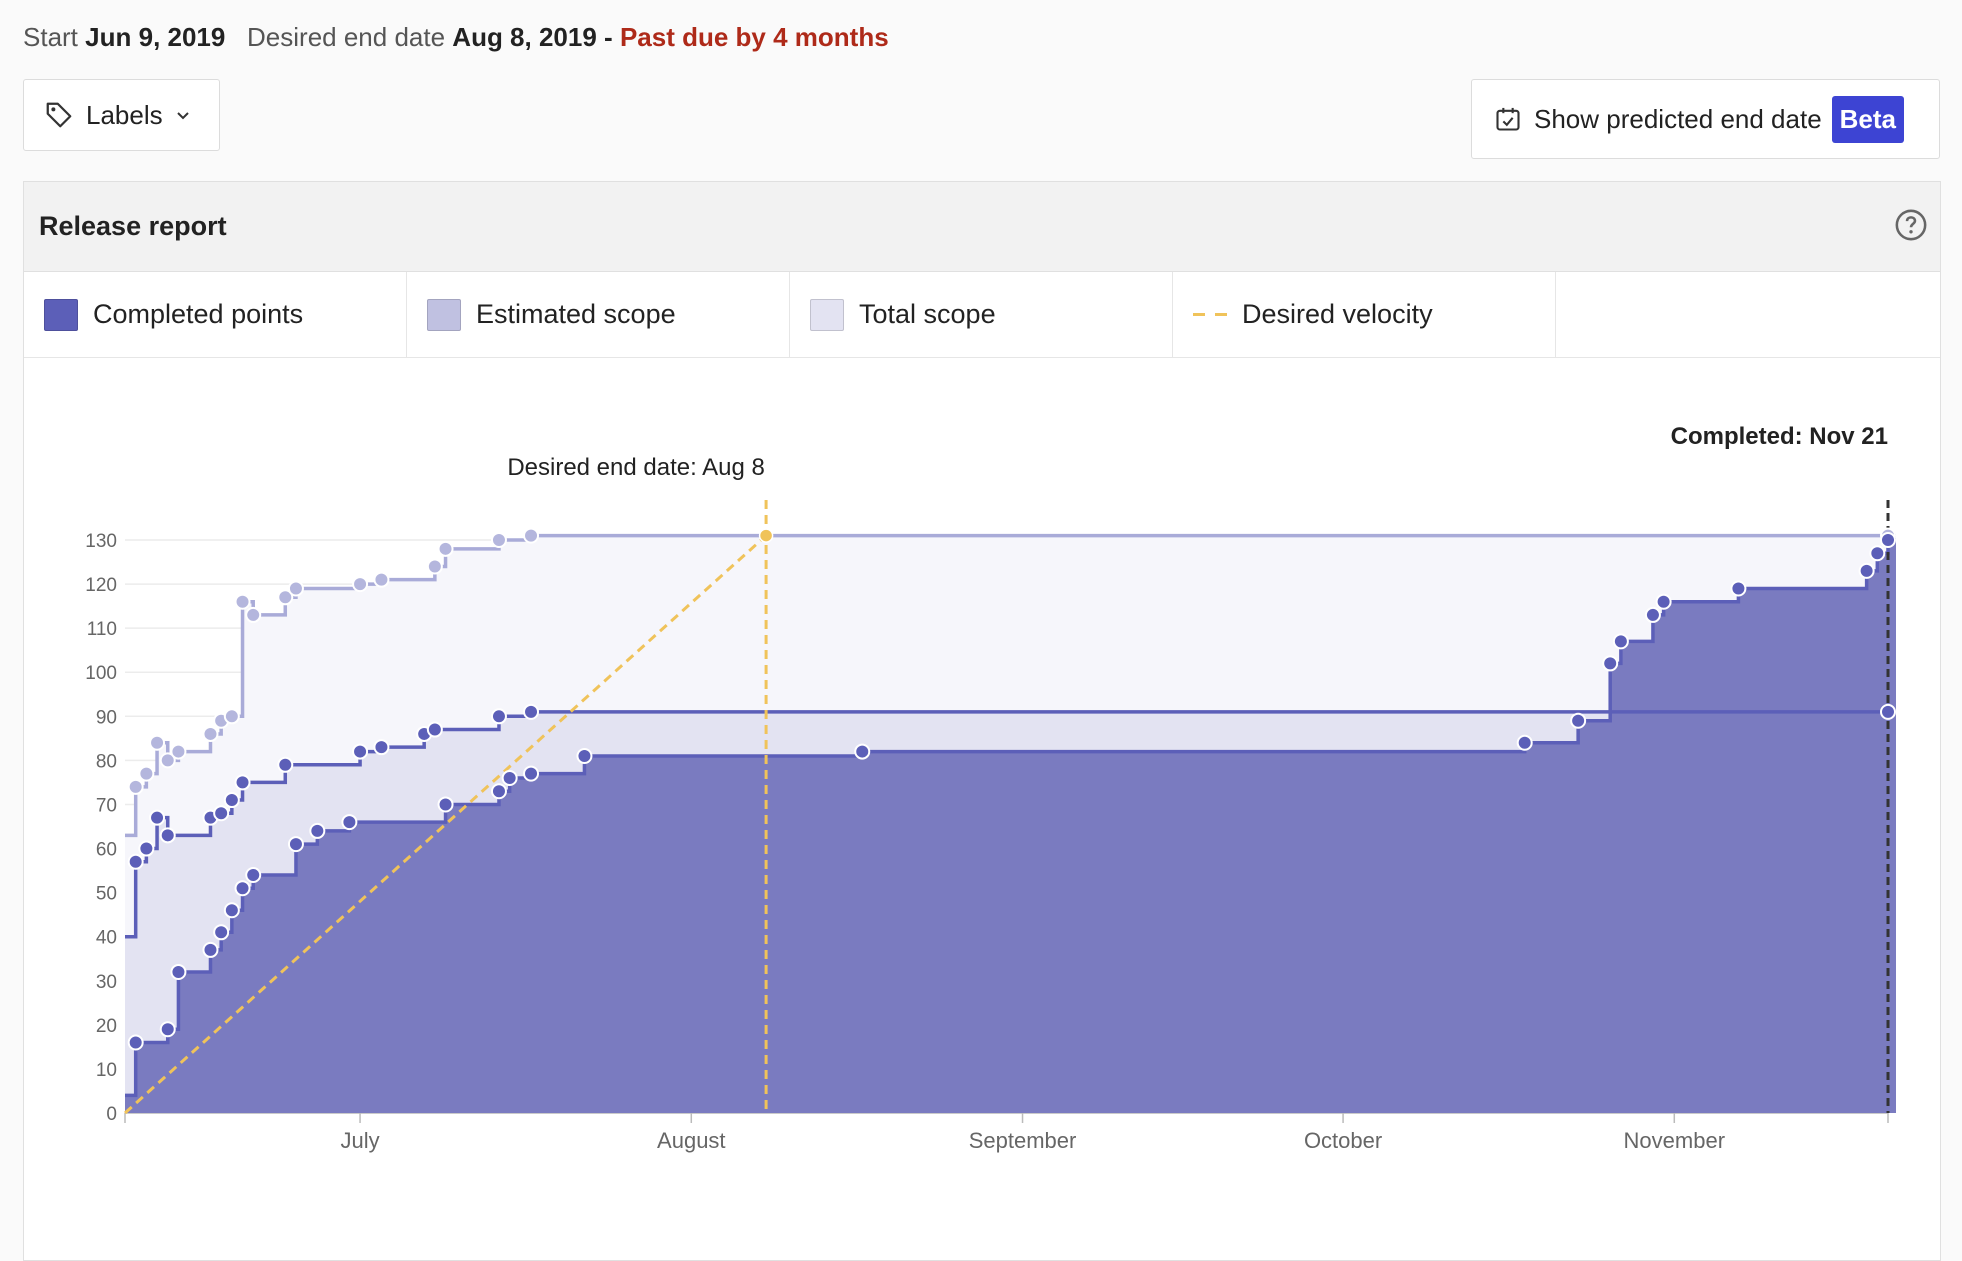  What do you see at coordinates (982, 227) in the screenshot?
I see `panel-header: Release report` at bounding box center [982, 227].